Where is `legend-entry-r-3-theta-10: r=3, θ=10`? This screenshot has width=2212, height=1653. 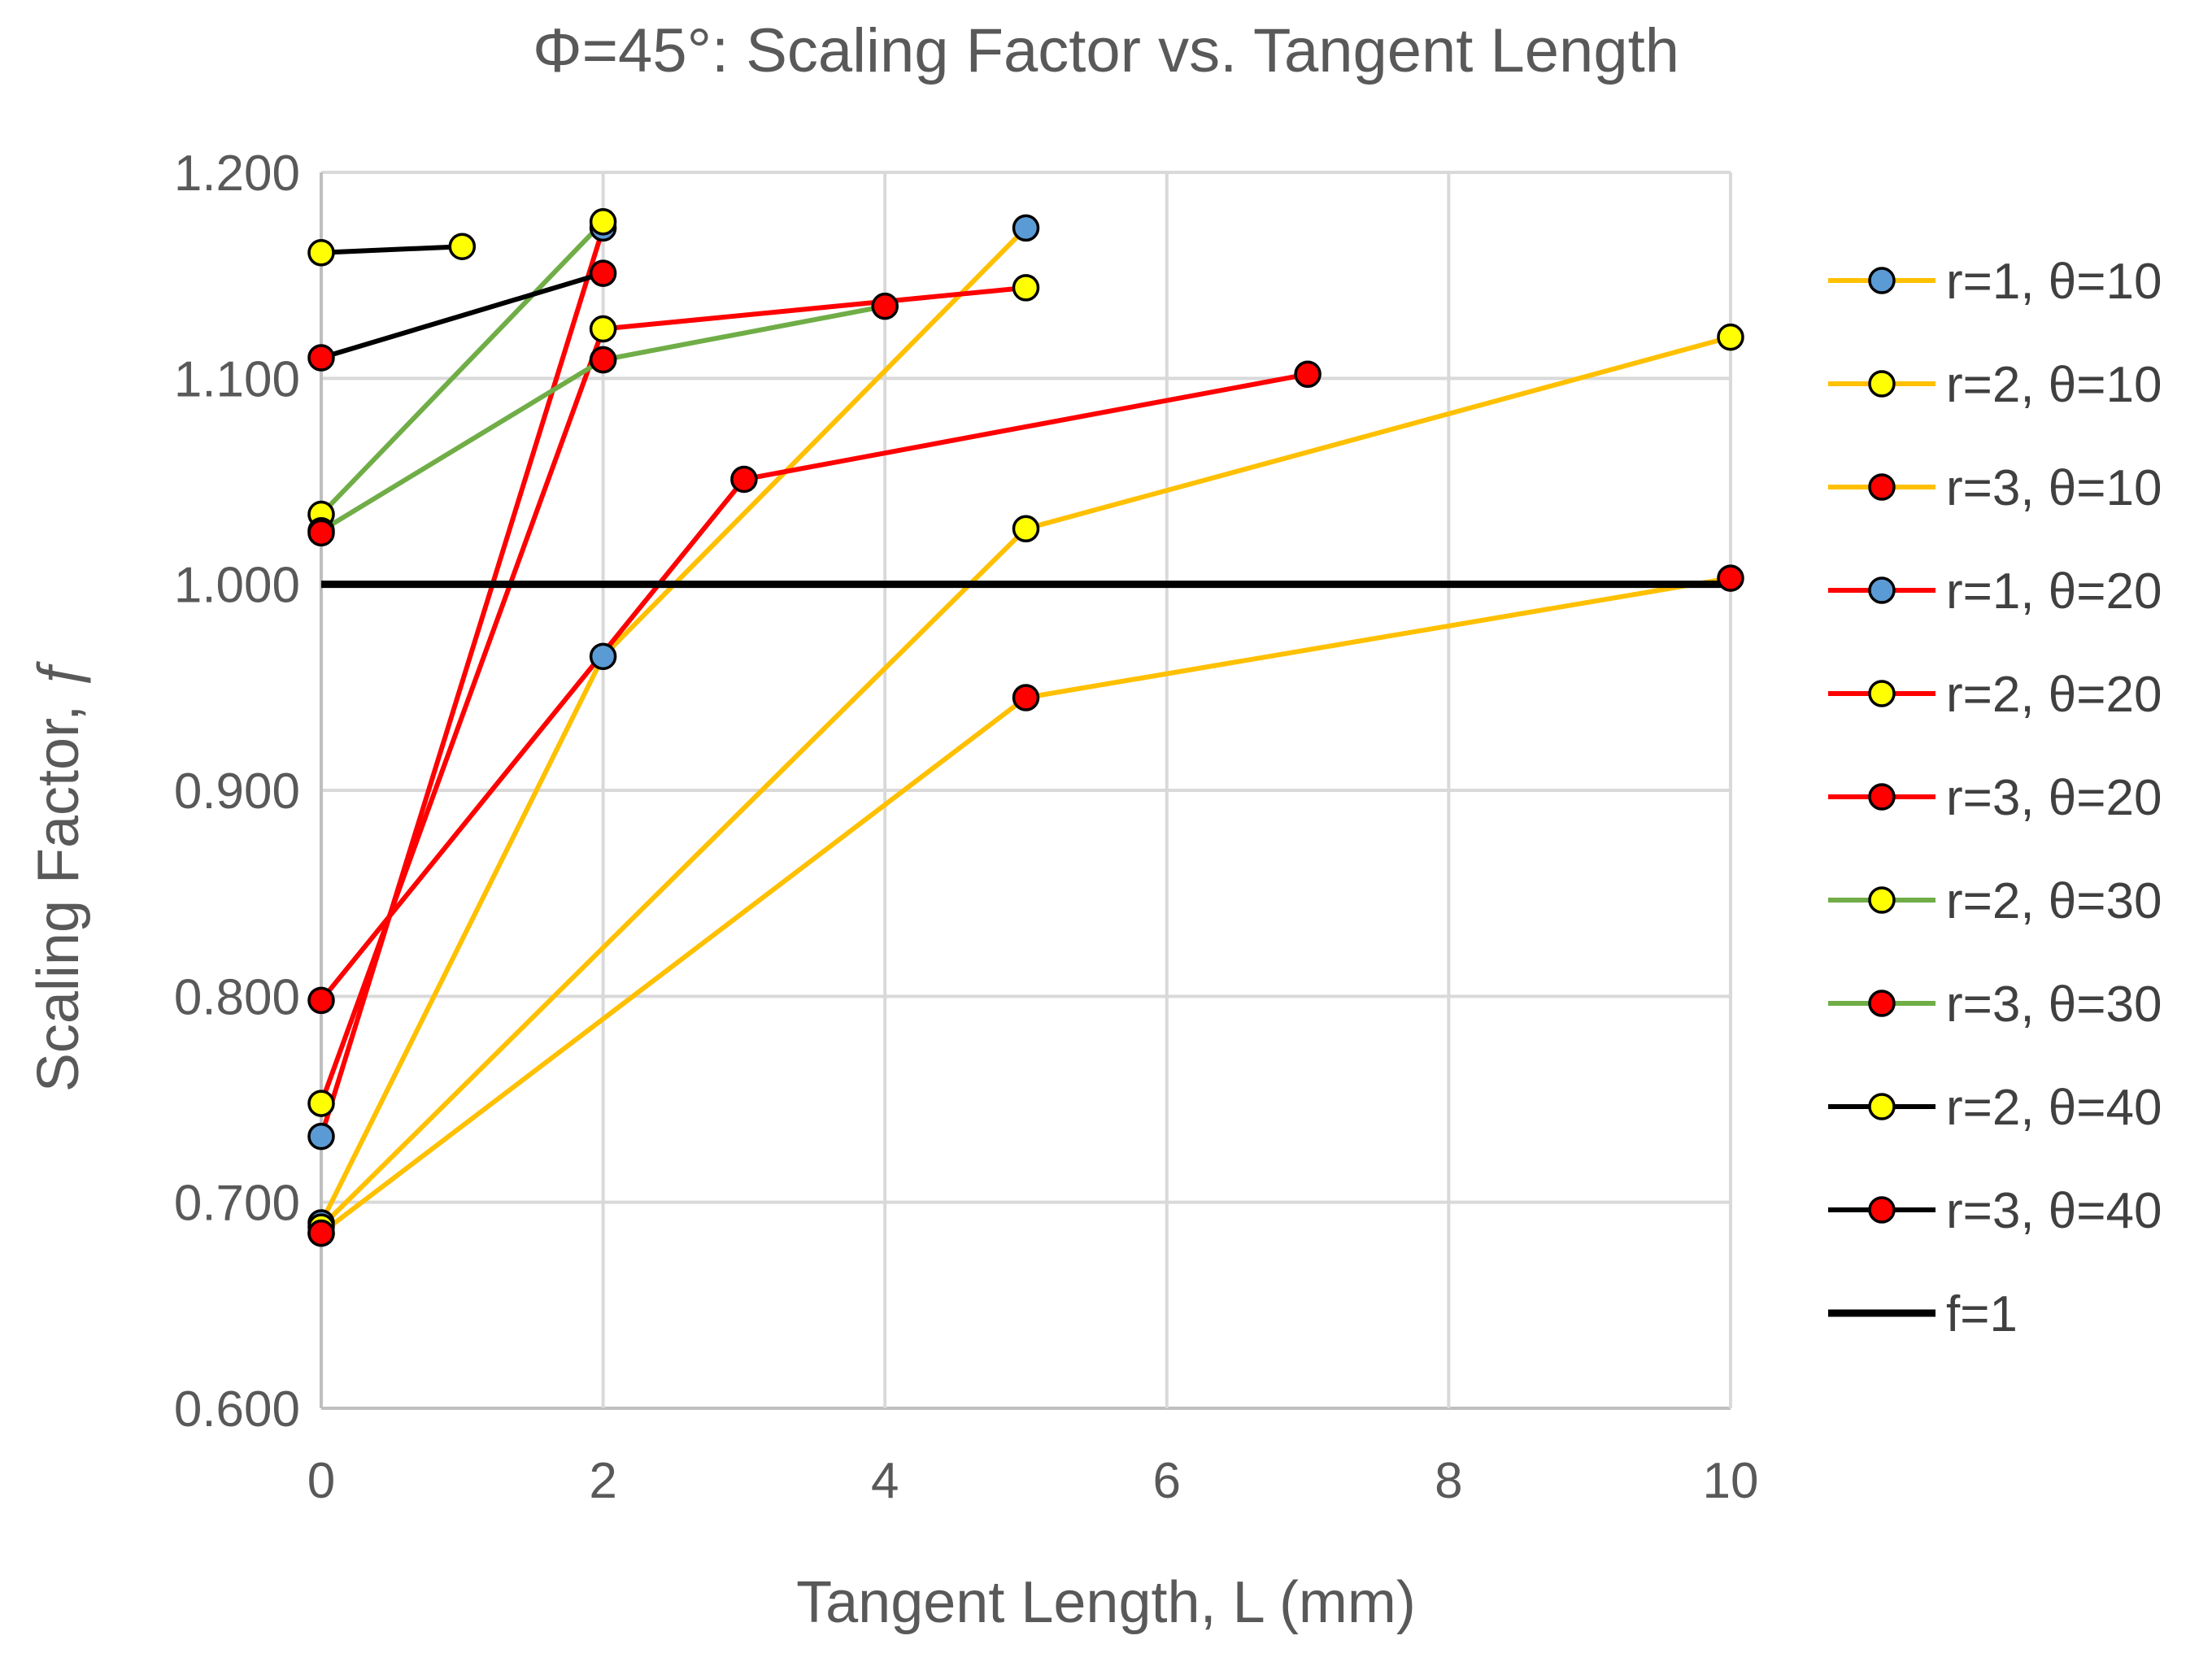 legend-entry-r-3-theta-10: r=3, θ=10 is located at coordinates (1995, 488).